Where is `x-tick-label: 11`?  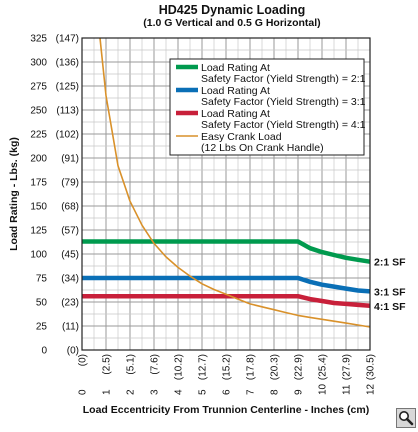 x-tick-label: 11 is located at coordinates (347, 389).